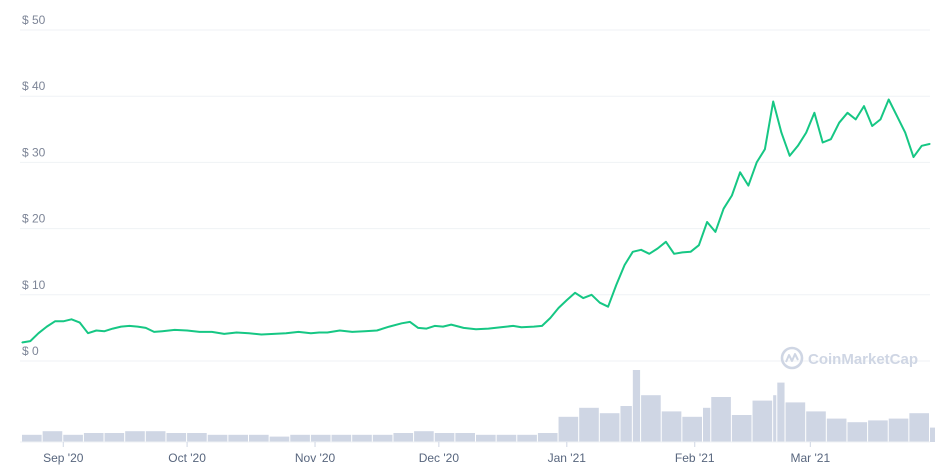  What do you see at coordinates (315, 458) in the screenshot?
I see `x-tick-label: Nov '20` at bounding box center [315, 458].